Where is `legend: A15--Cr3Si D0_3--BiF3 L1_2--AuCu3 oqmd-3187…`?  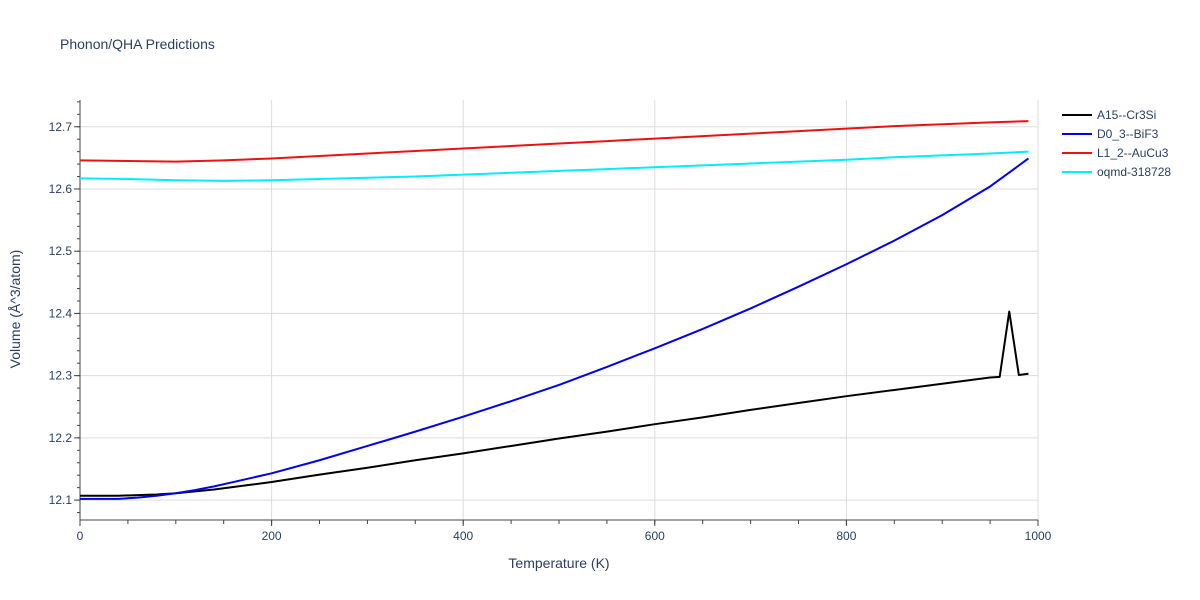 legend: A15--Cr3Si D0_3--BiF3 L1_2--AuCu3 oqmd-3187… is located at coordinates (1116, 143).